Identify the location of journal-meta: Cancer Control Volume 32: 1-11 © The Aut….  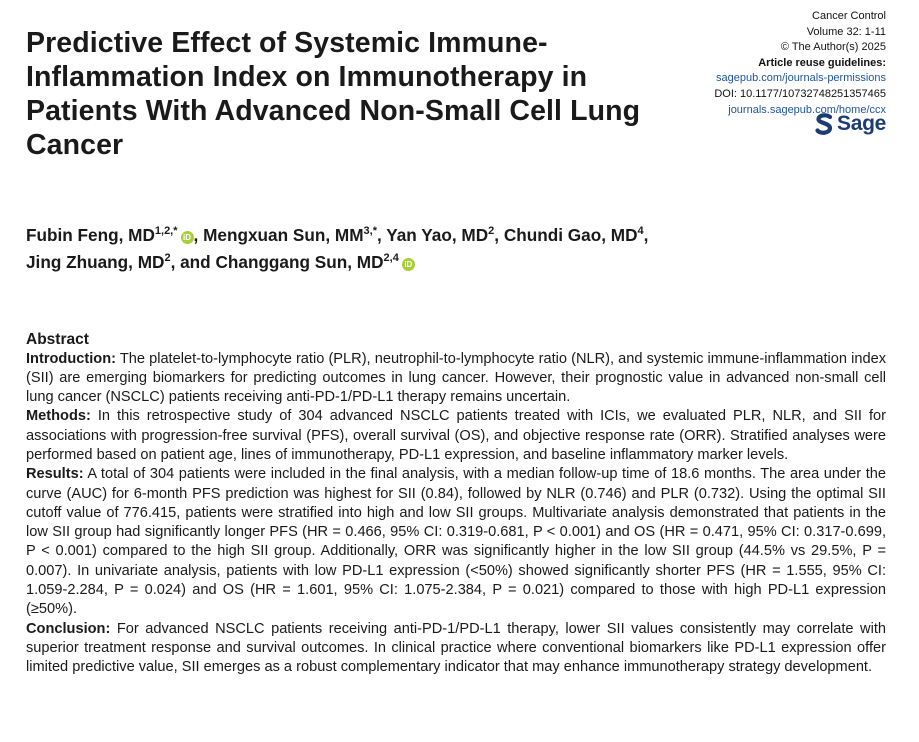
(800, 63).